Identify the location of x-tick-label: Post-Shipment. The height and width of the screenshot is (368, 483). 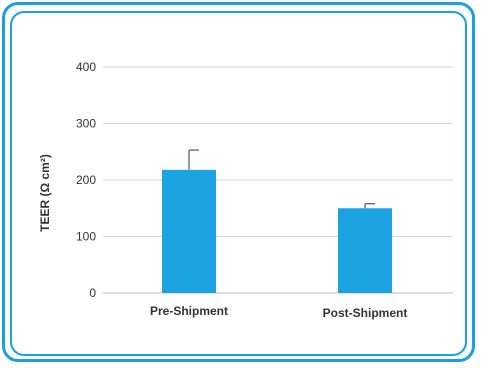
(365, 313).